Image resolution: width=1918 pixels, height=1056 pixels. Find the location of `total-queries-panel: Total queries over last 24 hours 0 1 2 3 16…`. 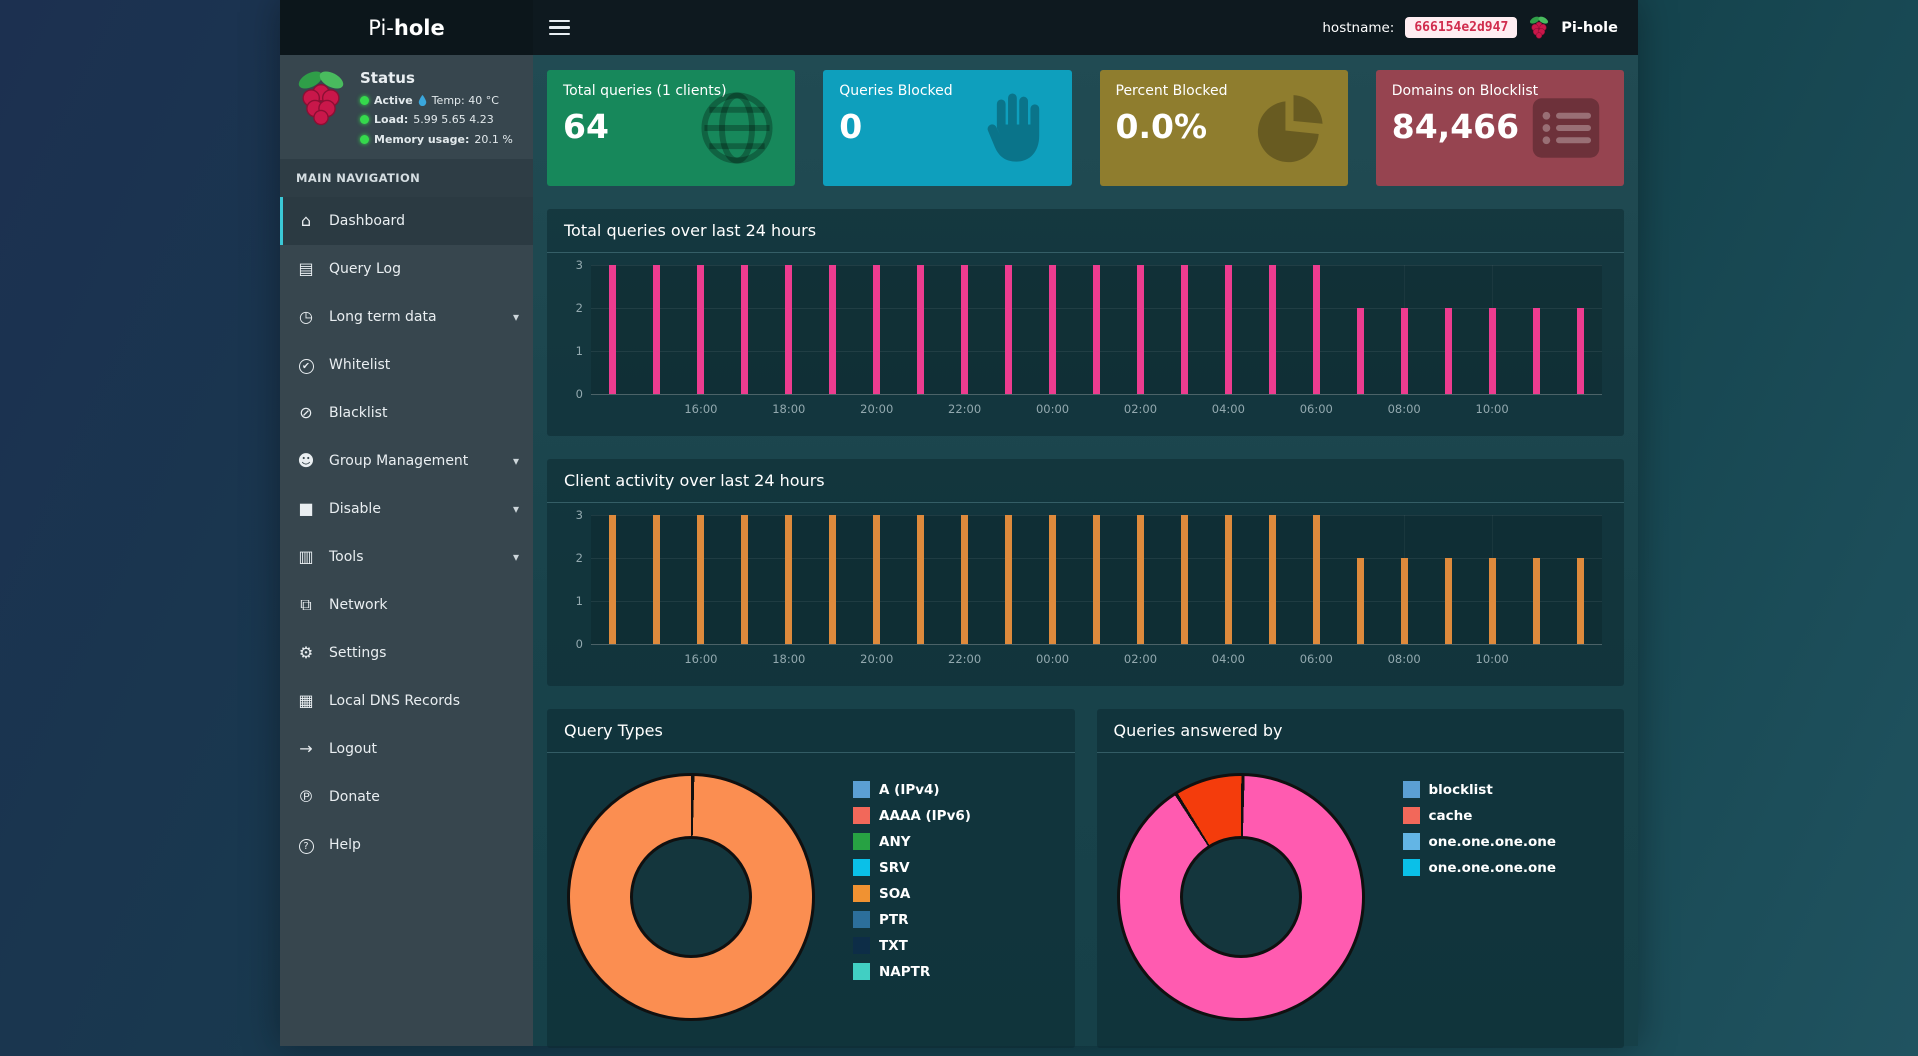

total-queries-panel: Total queries over last 24 hours 0 1 2 3 16… is located at coordinates (1085, 322).